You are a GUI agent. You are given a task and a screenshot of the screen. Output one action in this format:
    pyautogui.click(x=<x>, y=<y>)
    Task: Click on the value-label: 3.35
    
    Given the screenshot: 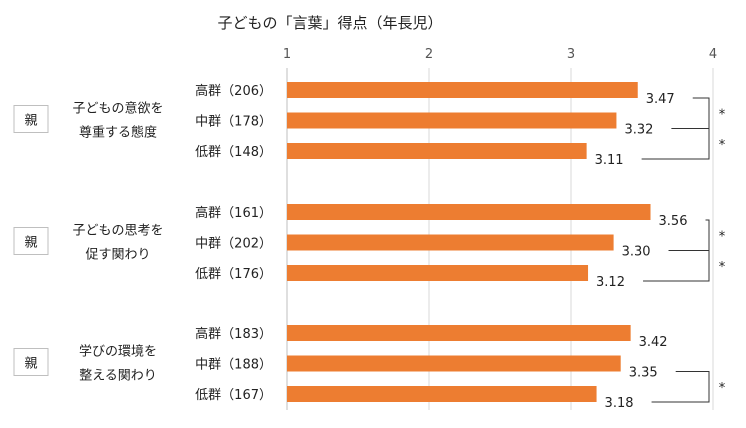 What is the action you would take?
    pyautogui.click(x=643, y=373)
    